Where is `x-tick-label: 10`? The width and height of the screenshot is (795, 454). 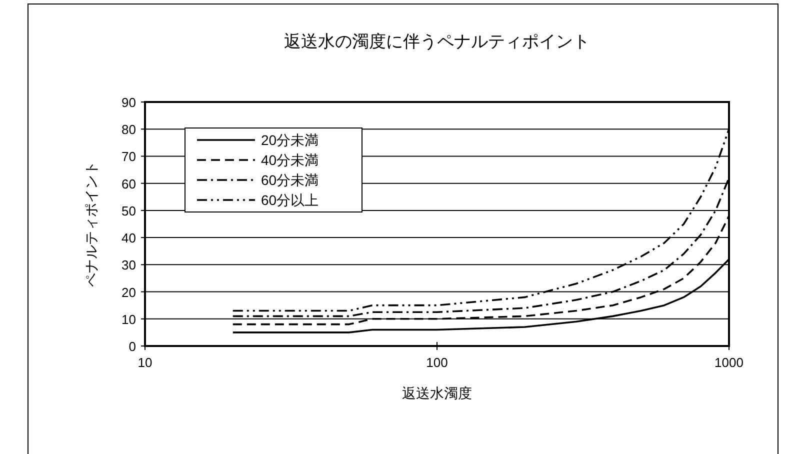 x-tick-label: 10 is located at coordinates (145, 362).